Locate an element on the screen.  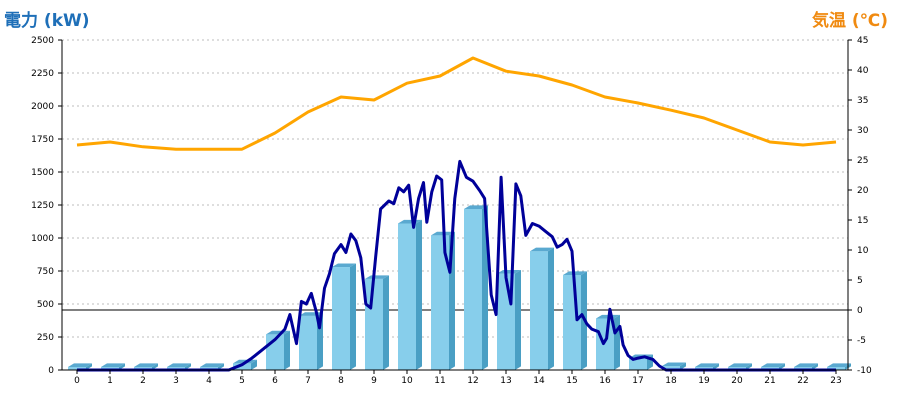
x-tick-label: 4 is located at coordinates (209, 381).